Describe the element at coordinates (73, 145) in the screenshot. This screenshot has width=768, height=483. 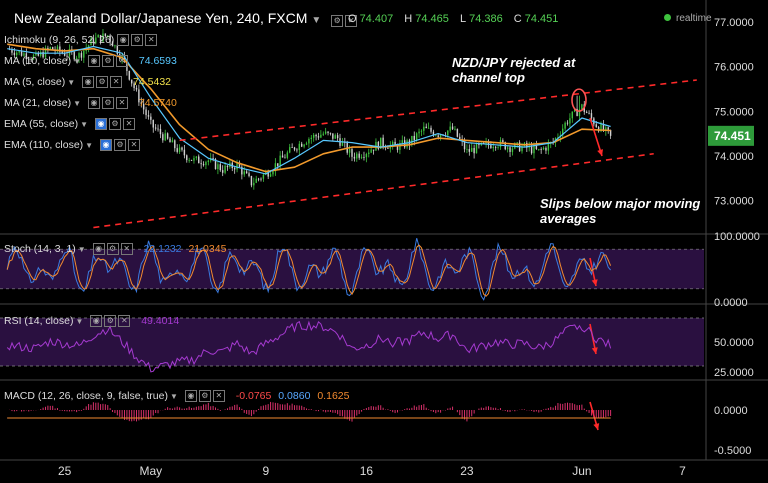
I see `indicator-row-ema110: EMA (110, close) ▼ ◉ ⚙ ✕` at that location.